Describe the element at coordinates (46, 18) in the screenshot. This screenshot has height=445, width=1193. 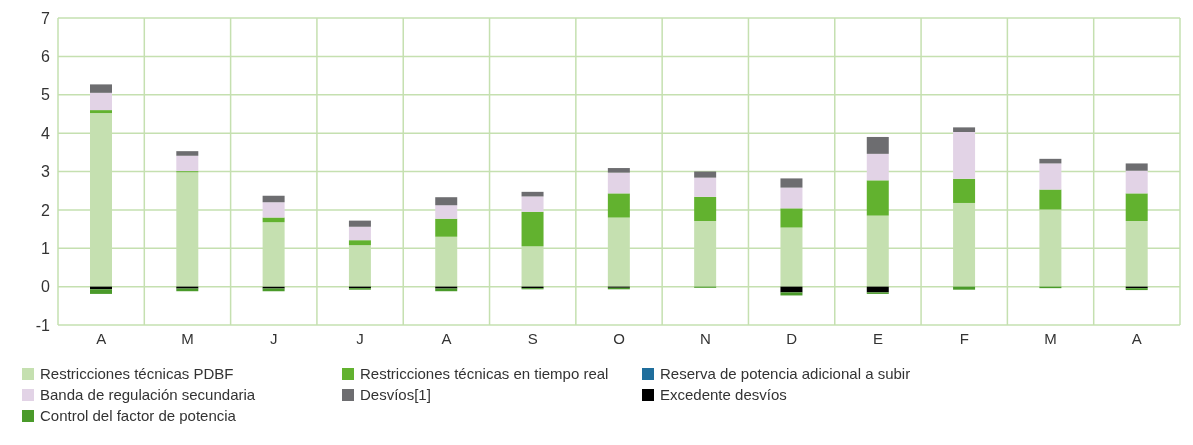
I see `y-tick-label: 7` at that location.